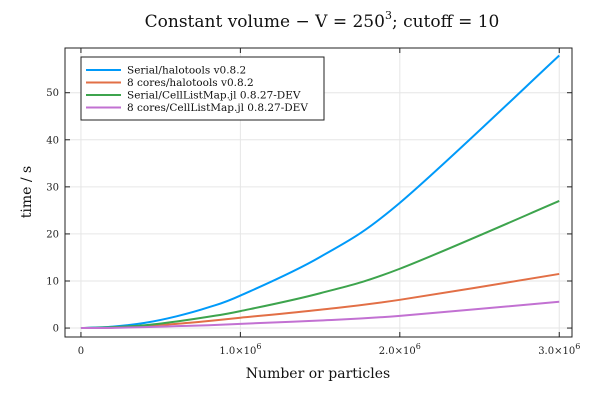 This screenshot has width=600, height=400. I want to click on legend-label: 8 cores/CellListMap.jl 0.8.27-DEV, so click(217, 108).